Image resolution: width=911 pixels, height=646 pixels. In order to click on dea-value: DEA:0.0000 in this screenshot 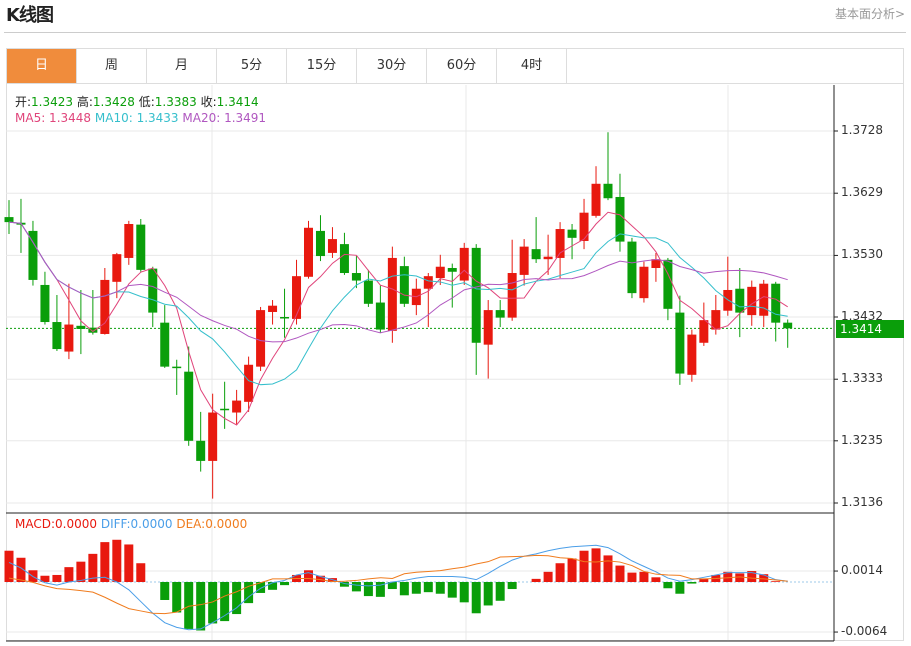, I will do `click(212, 524)`.